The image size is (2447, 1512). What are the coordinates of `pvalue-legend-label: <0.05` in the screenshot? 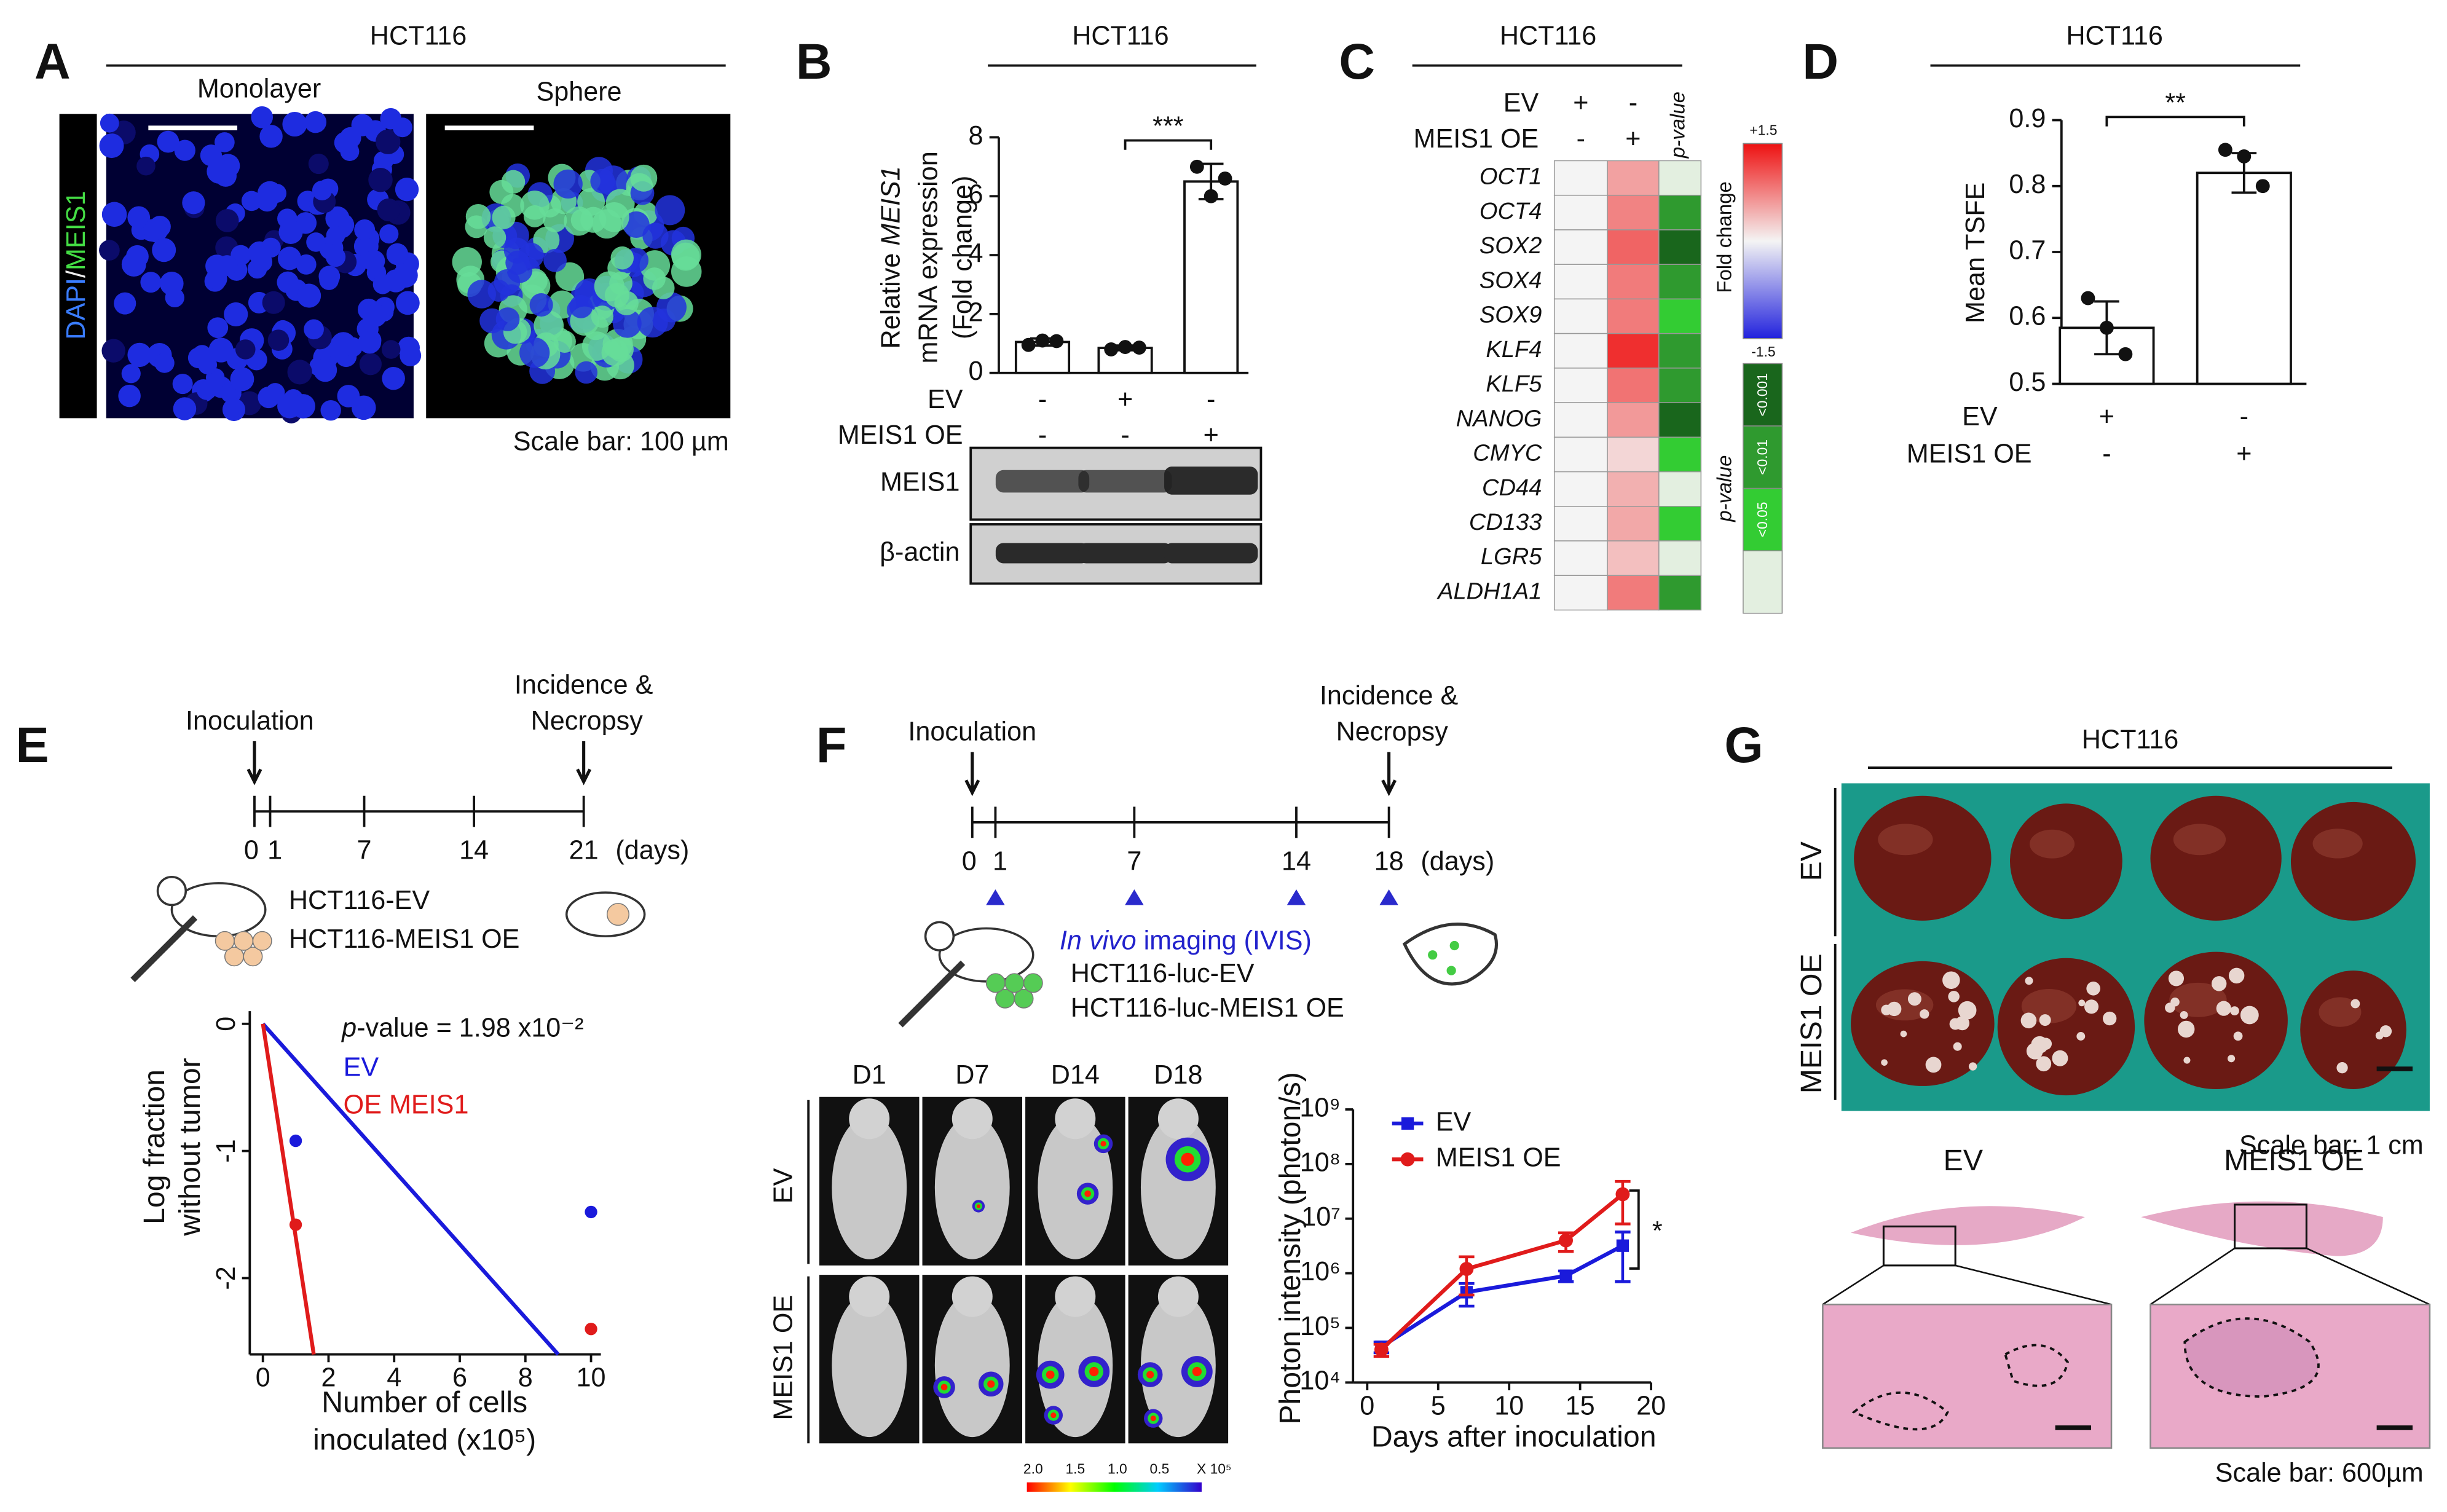 It's located at (1762, 520).